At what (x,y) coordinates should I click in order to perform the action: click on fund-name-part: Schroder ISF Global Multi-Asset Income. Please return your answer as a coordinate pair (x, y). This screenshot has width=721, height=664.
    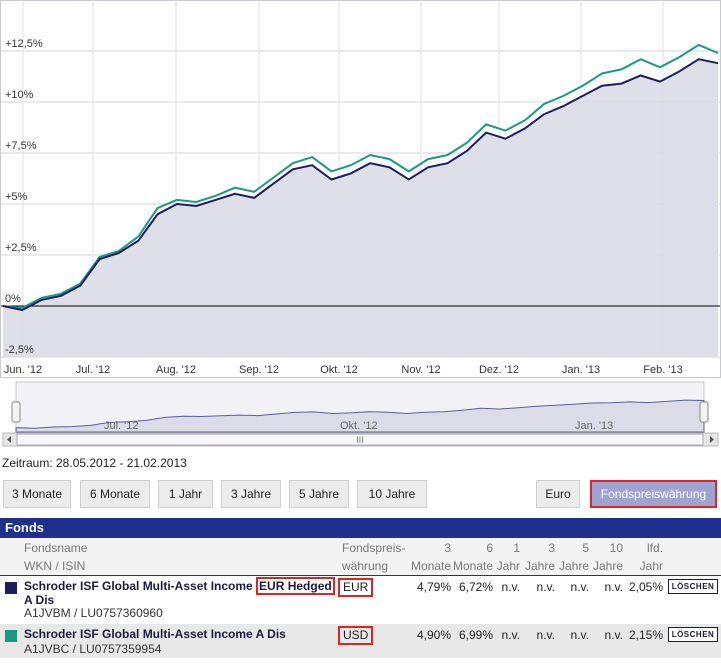
    Looking at the image, I should click on (140, 586).